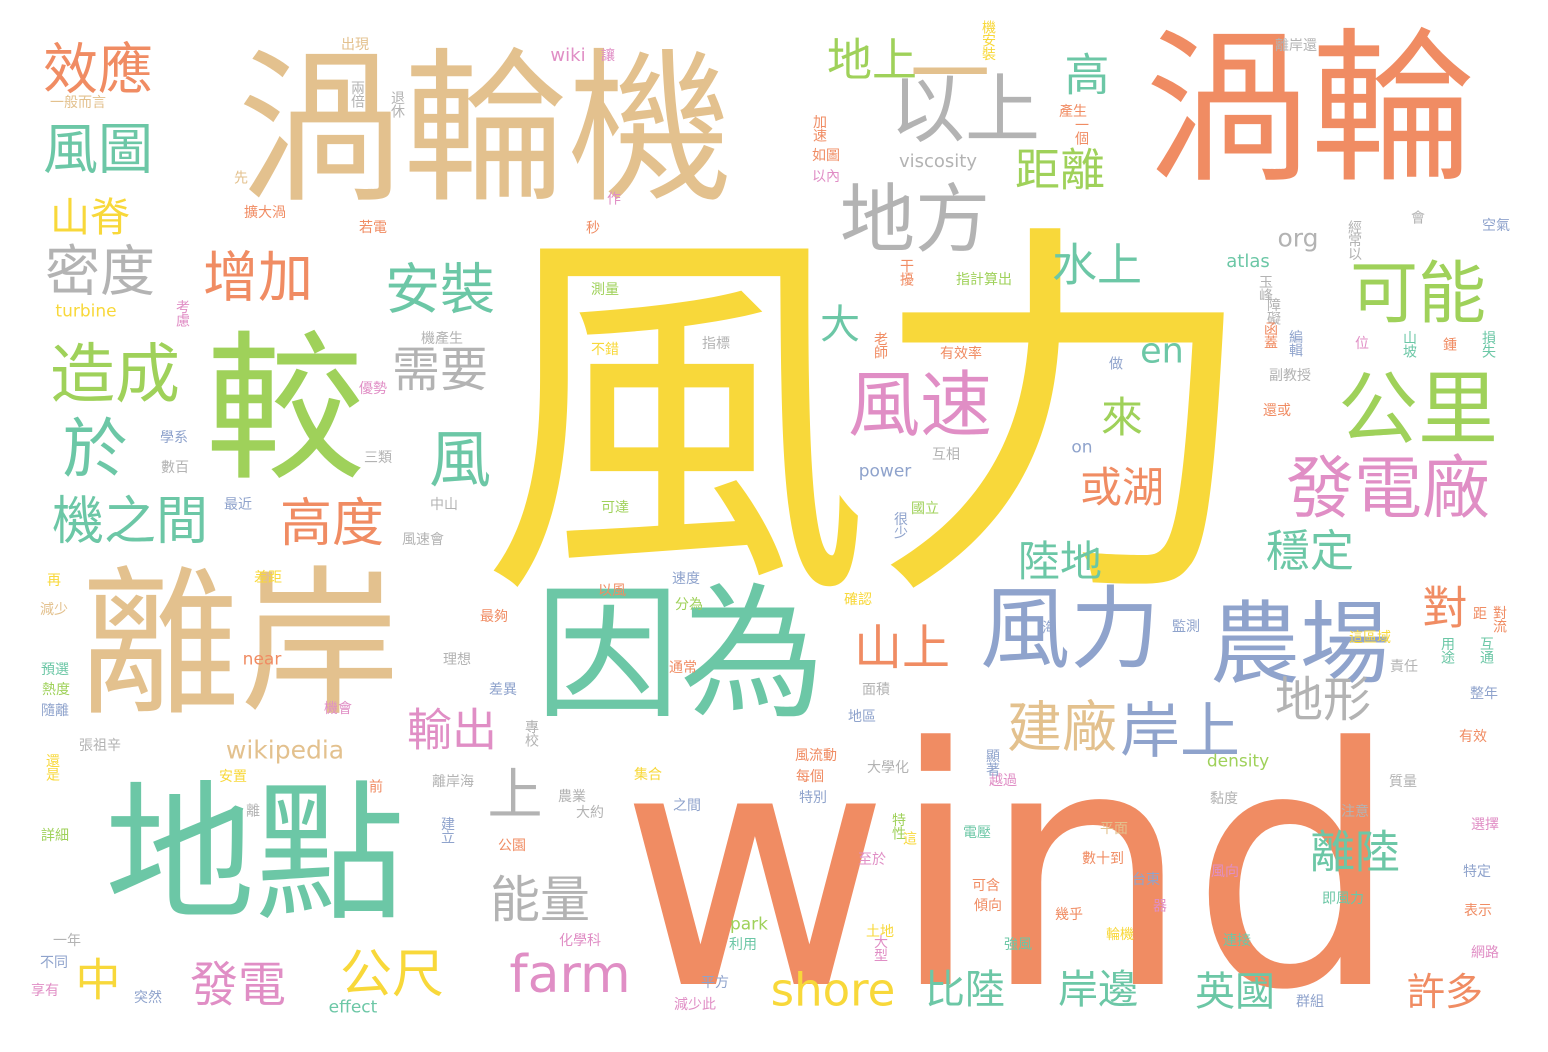 This screenshot has width=1548, height=1052. Describe the element at coordinates (1484, 694) in the screenshot. I see `word-177: 整年` at that location.